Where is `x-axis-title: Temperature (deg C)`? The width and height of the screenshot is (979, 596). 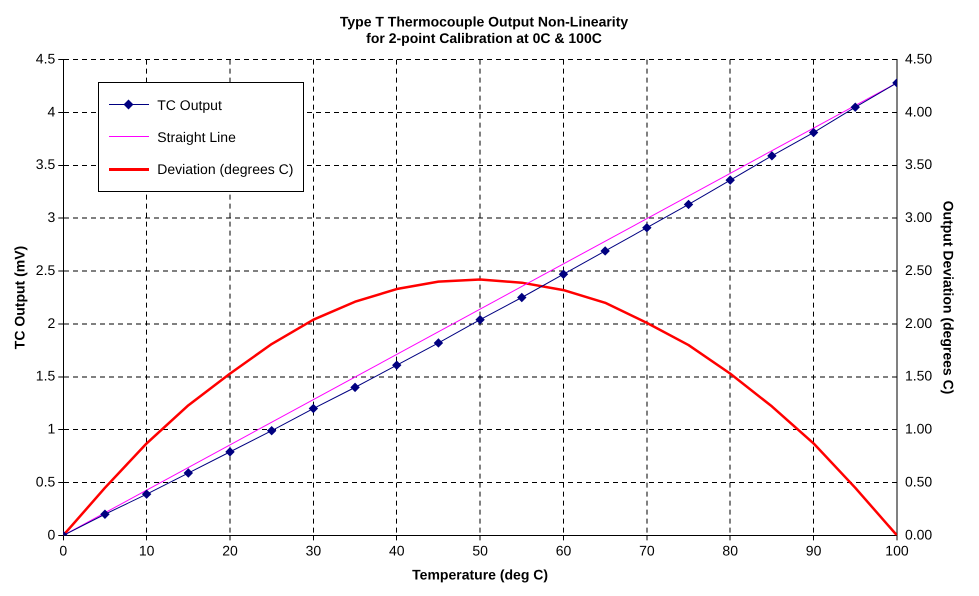 x-axis-title: Temperature (deg C) is located at coordinates (480, 574).